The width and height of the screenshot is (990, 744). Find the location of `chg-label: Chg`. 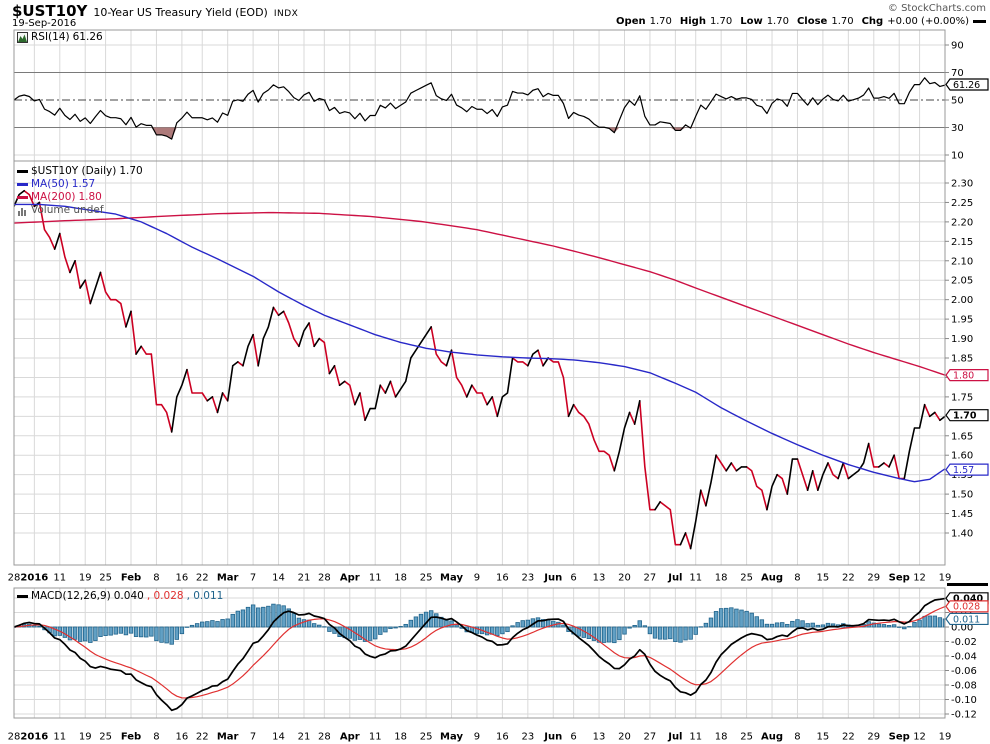

chg-label: Chg is located at coordinates (872, 21).